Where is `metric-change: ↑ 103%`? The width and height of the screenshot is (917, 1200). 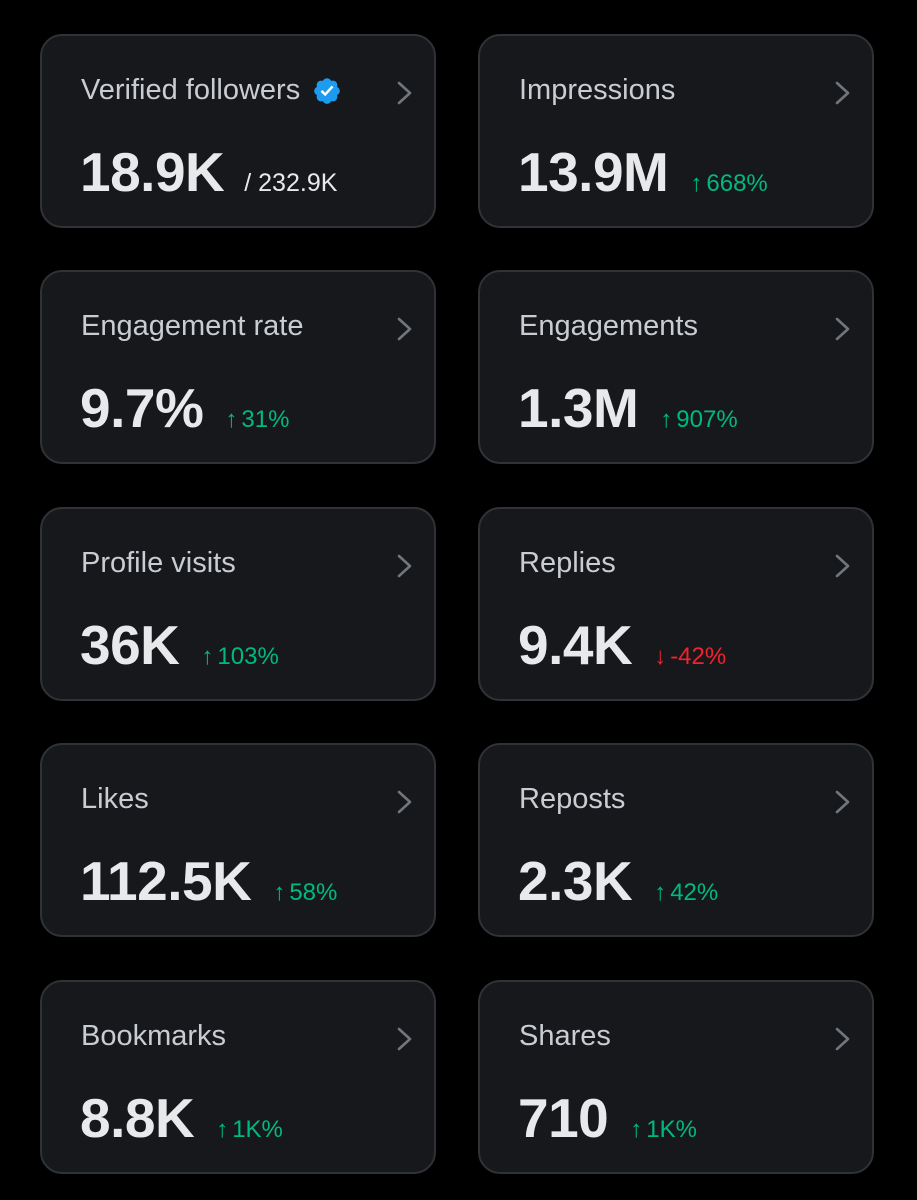 metric-change: ↑ 103% is located at coordinates (239, 657).